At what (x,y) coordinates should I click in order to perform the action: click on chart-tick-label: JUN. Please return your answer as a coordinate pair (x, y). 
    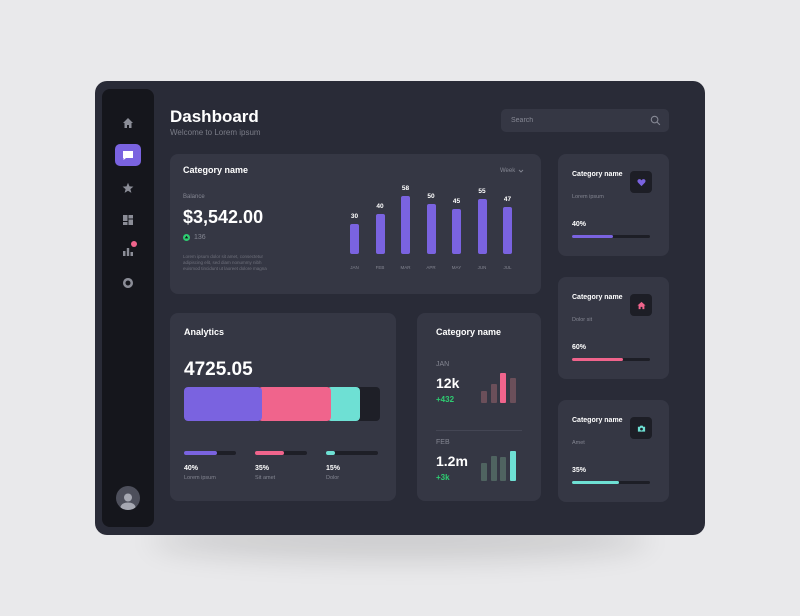
    Looking at the image, I should click on (482, 267).